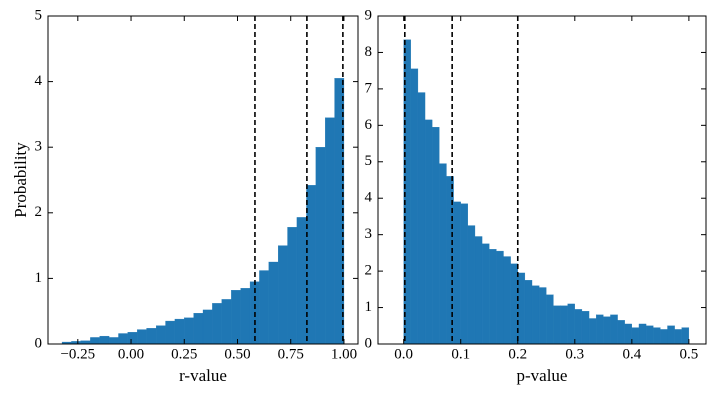 This screenshot has width=720, height=400. What do you see at coordinates (20, 180) in the screenshot?
I see `y-axis-label: Probability` at bounding box center [20, 180].